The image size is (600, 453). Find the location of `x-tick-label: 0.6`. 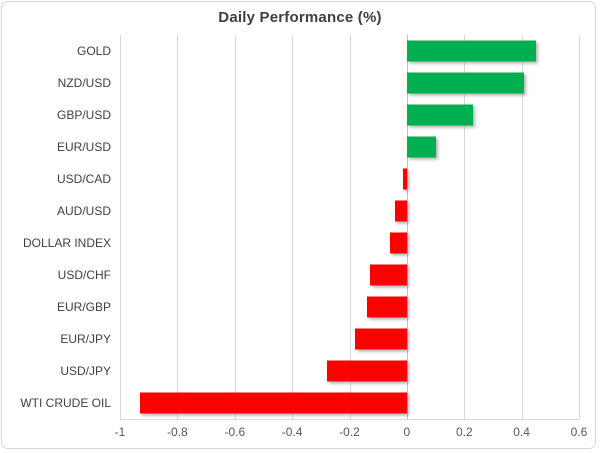

x-tick-label: 0.6 is located at coordinates (579, 432).